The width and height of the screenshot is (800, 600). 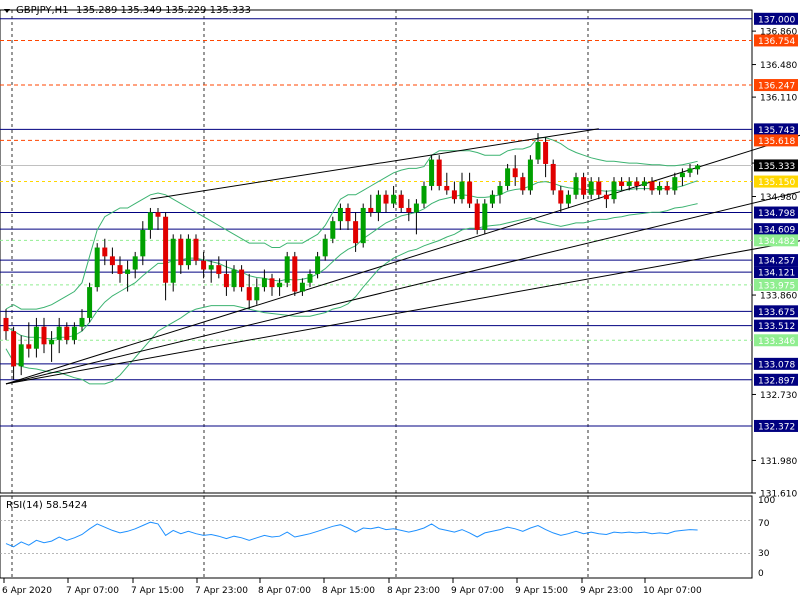 What do you see at coordinates (163, 10) in the screenshot?
I see `ohlc-label: 135.289 135.349 135.229 135.333` at bounding box center [163, 10].